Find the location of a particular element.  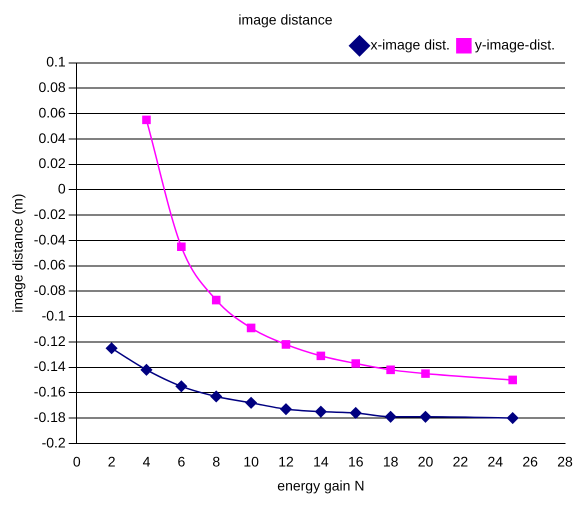

x-tick-label: 20 is located at coordinates (426, 462).